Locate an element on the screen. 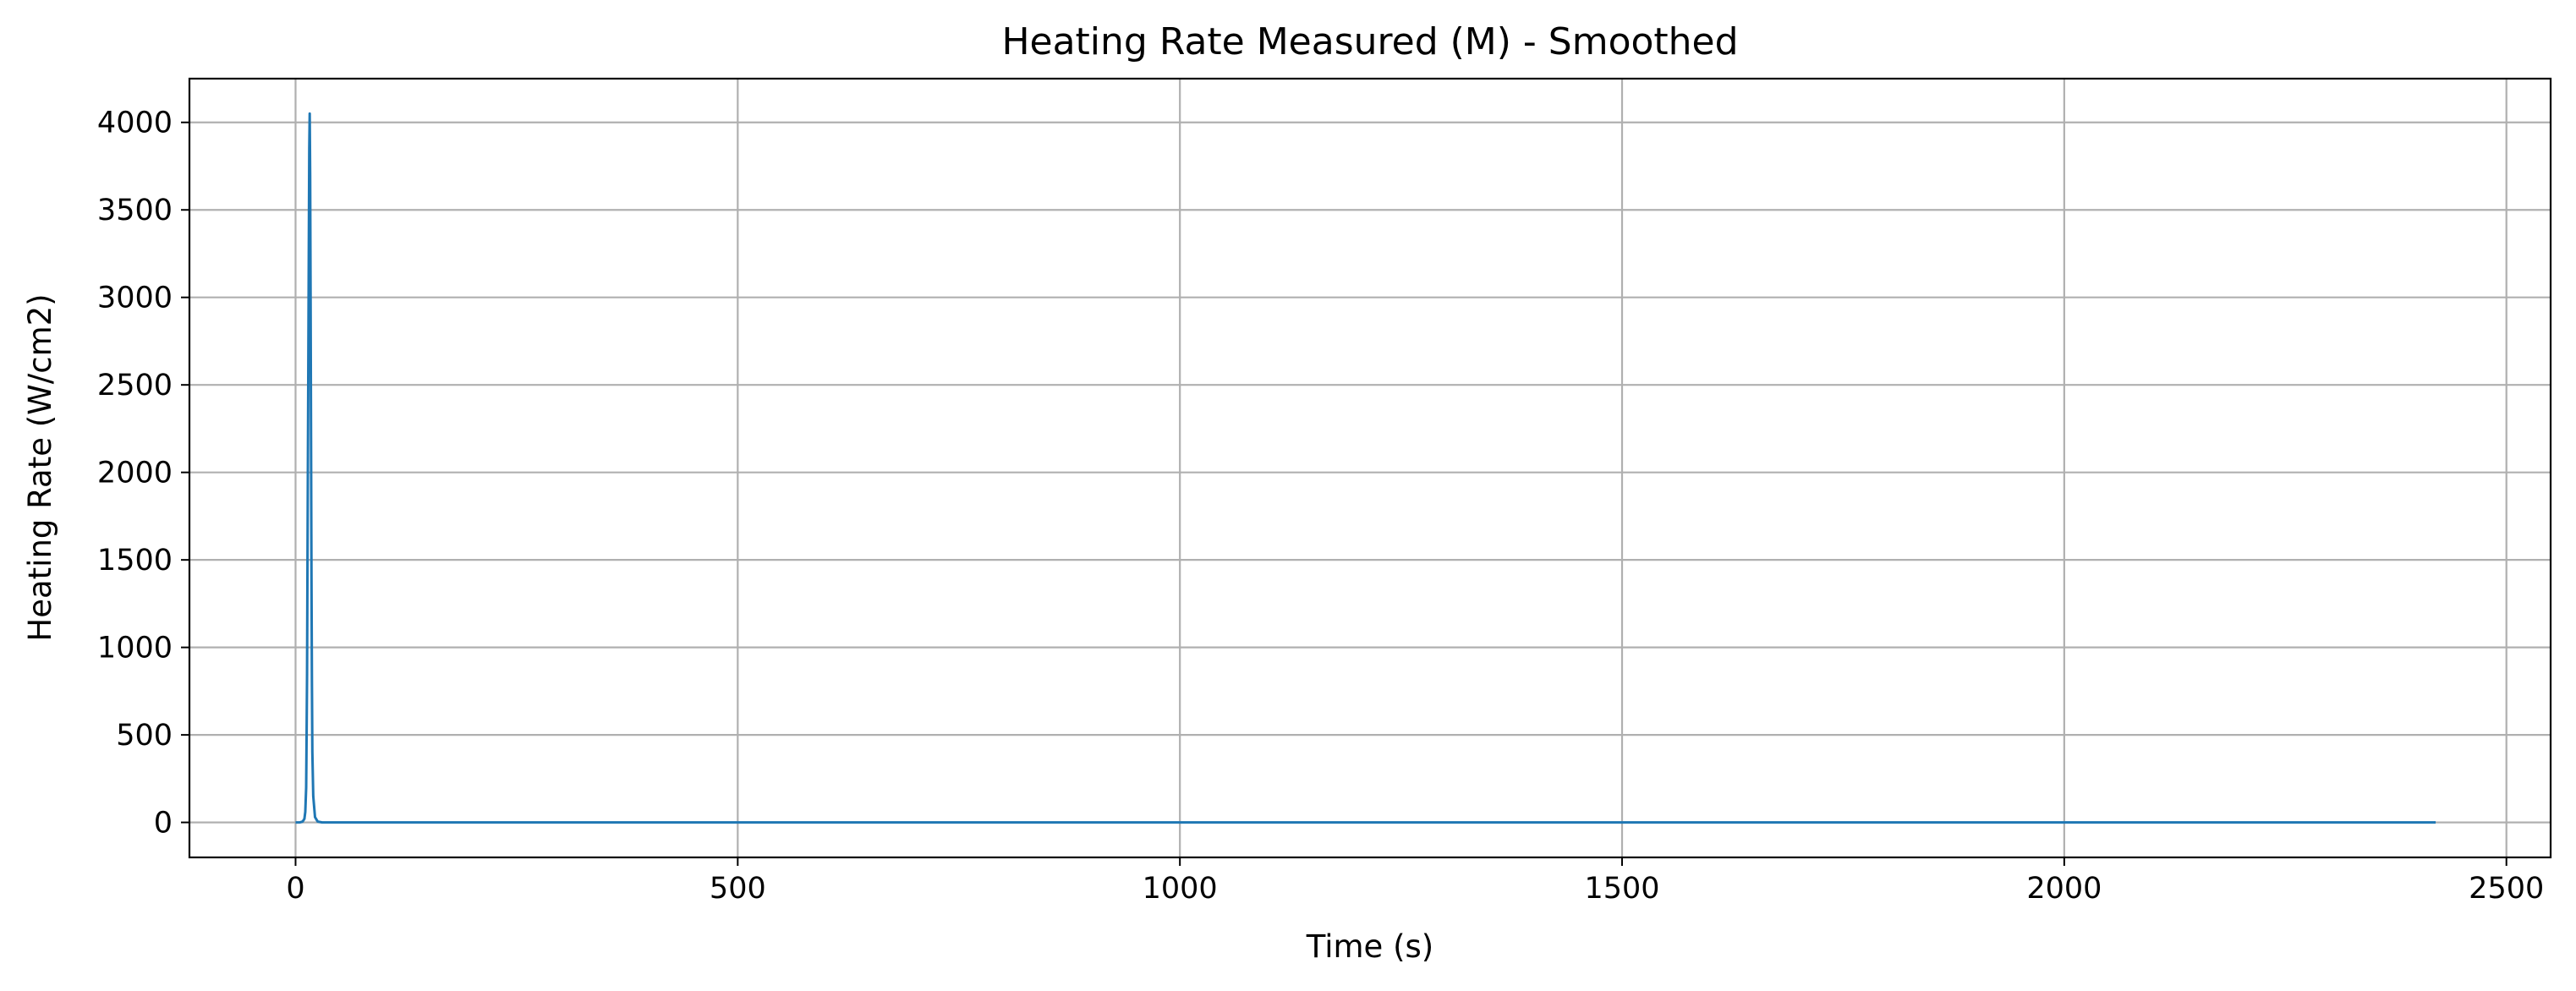 The height and width of the screenshot is (991, 2576). x-tick-label: 2000 is located at coordinates (2064, 889).